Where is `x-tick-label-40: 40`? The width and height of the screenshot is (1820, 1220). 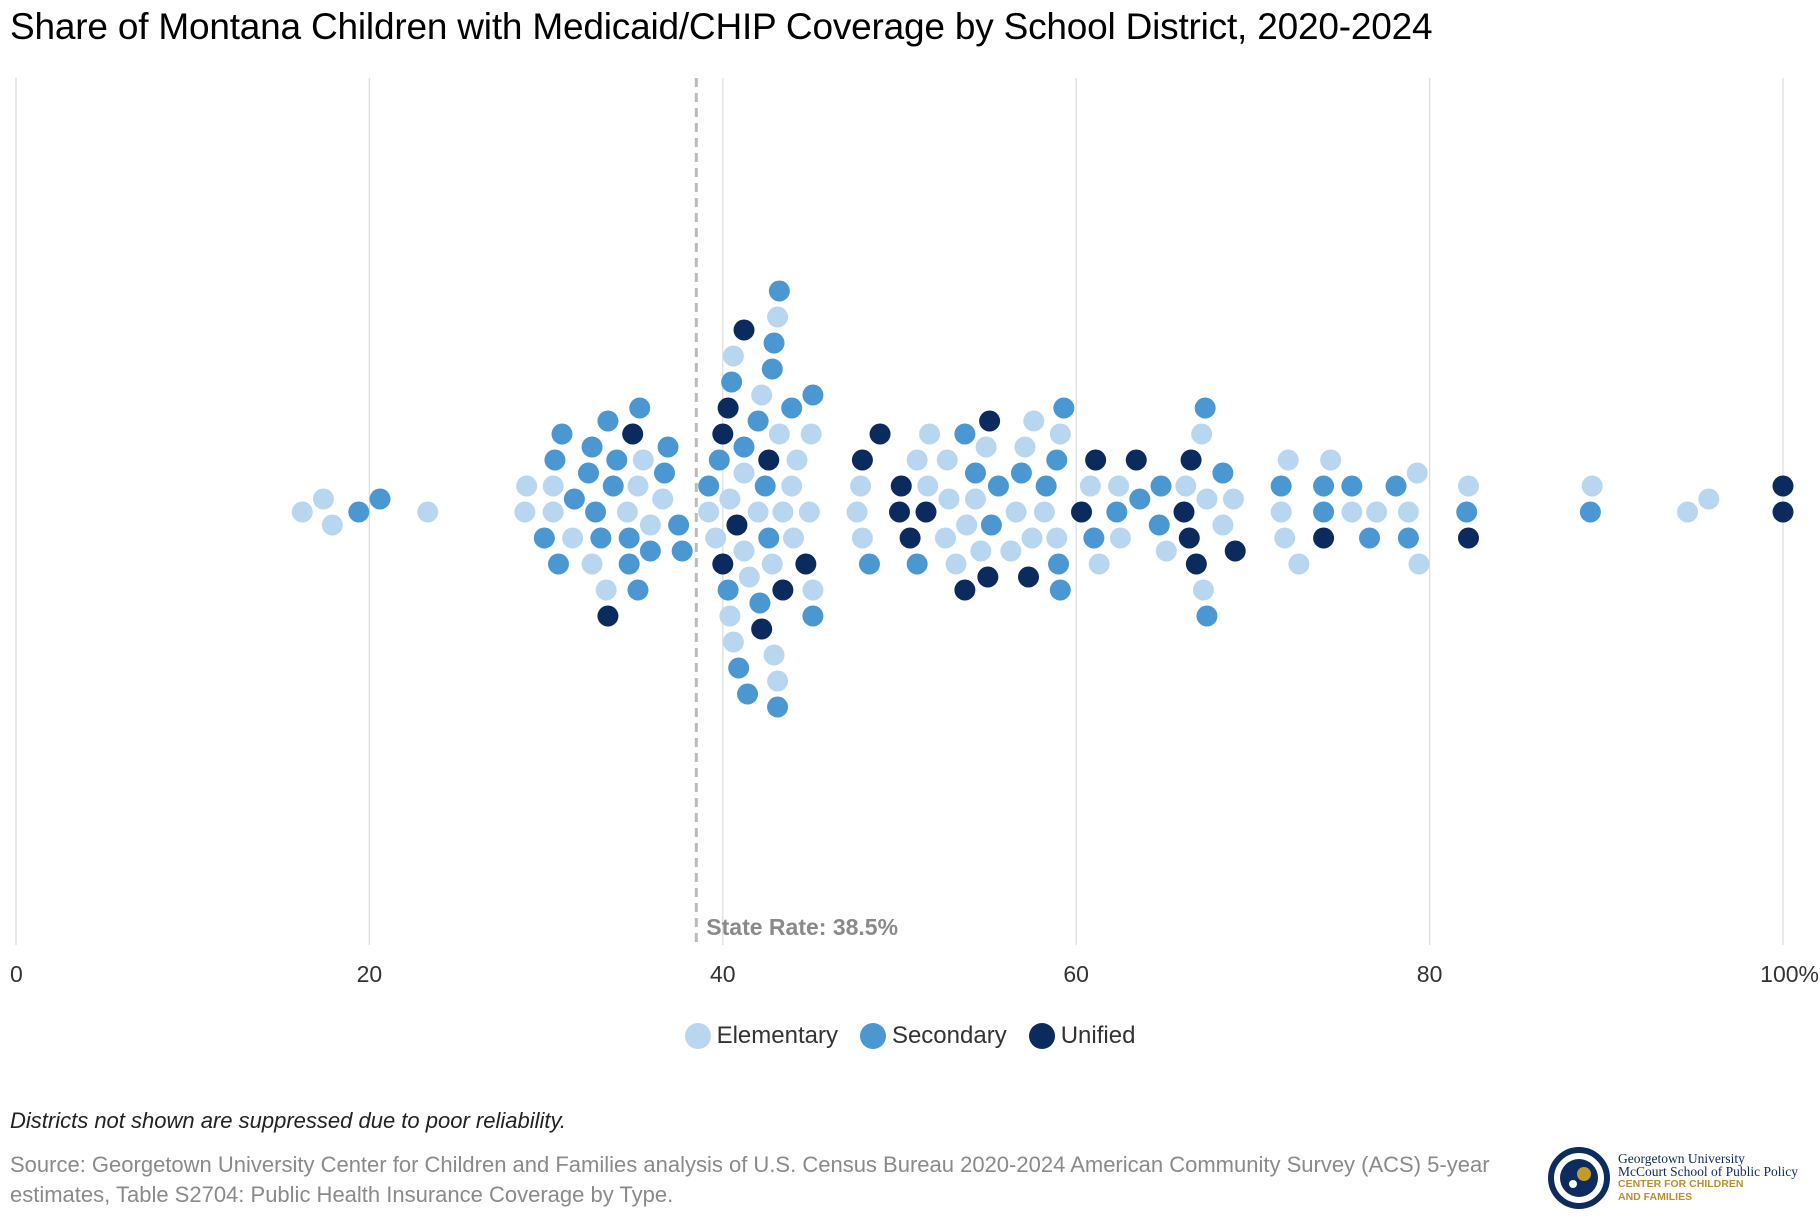 x-tick-label-40: 40 is located at coordinates (723, 974).